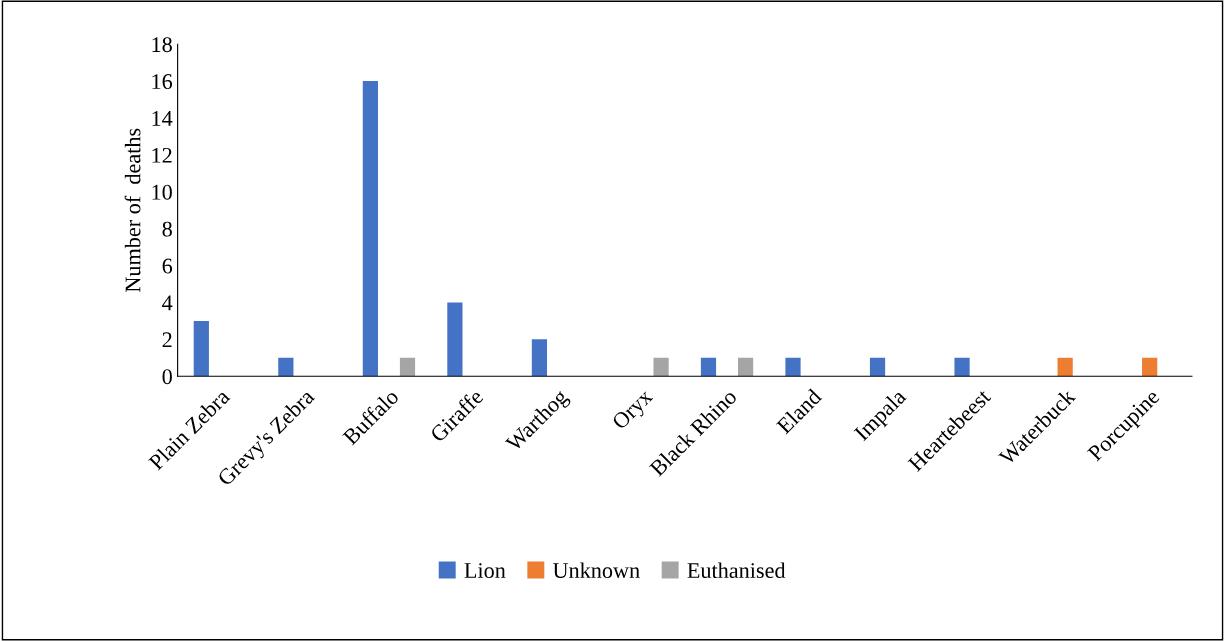  What do you see at coordinates (167, 266) in the screenshot?
I see `y-tick-label: 6` at bounding box center [167, 266].